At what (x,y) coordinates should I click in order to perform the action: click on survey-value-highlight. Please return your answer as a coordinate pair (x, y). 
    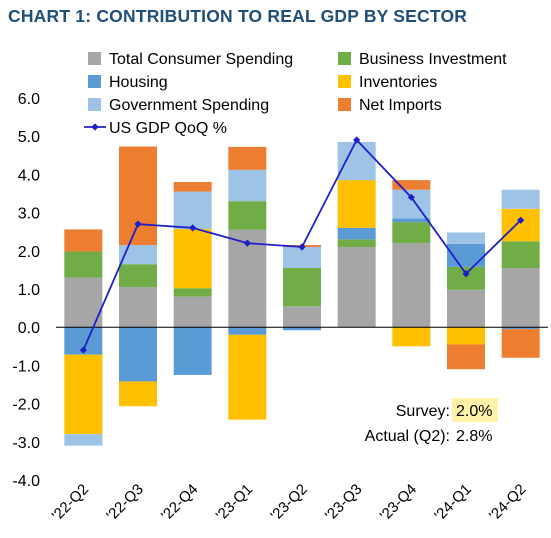
    Looking at the image, I should click on (475, 410).